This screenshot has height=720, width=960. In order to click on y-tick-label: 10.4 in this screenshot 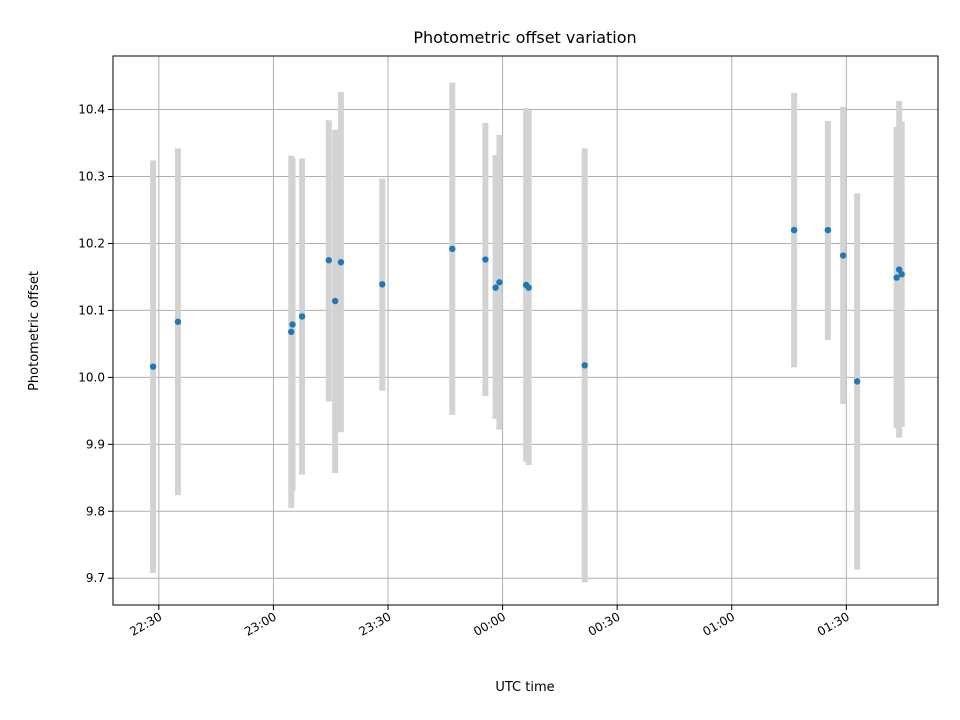, I will do `click(91, 110)`.